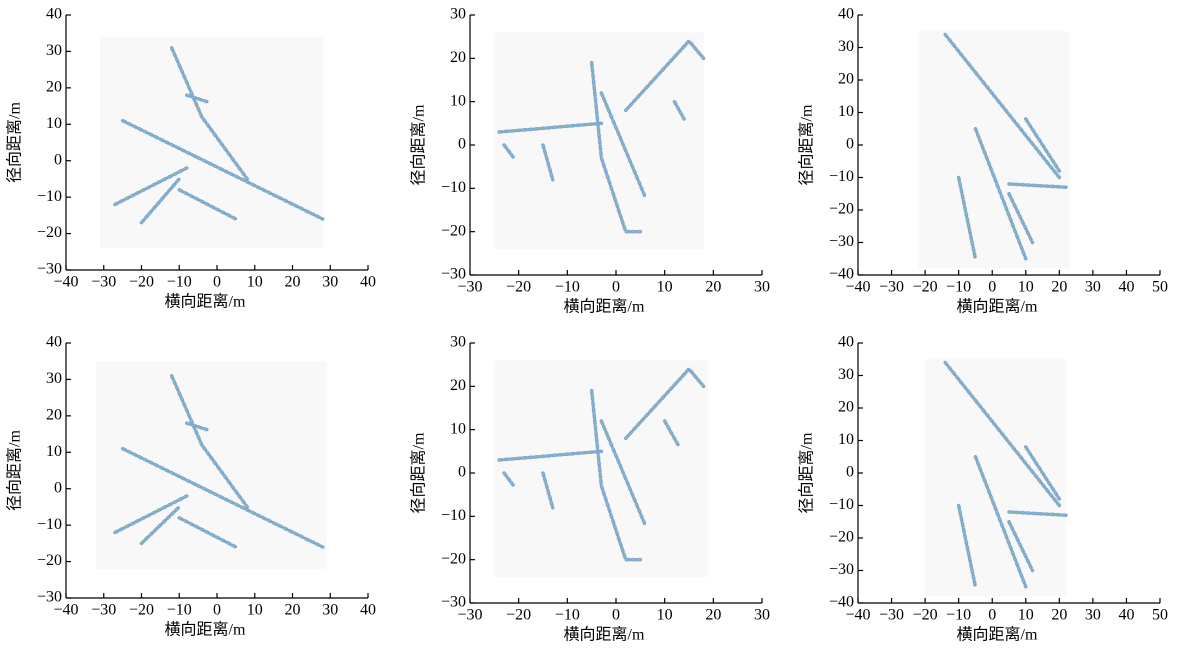  Describe the element at coordinates (49, 196) in the screenshot. I see `y-tick-label: −10` at that location.